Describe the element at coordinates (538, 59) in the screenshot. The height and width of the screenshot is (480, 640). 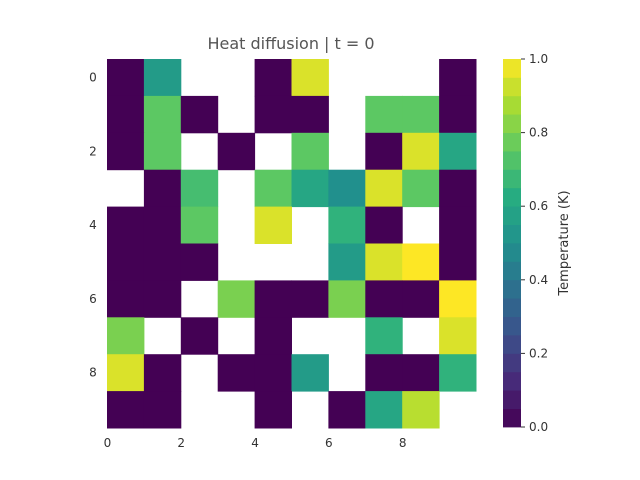
I see `colorbar-tick-label: 1.0` at that location.